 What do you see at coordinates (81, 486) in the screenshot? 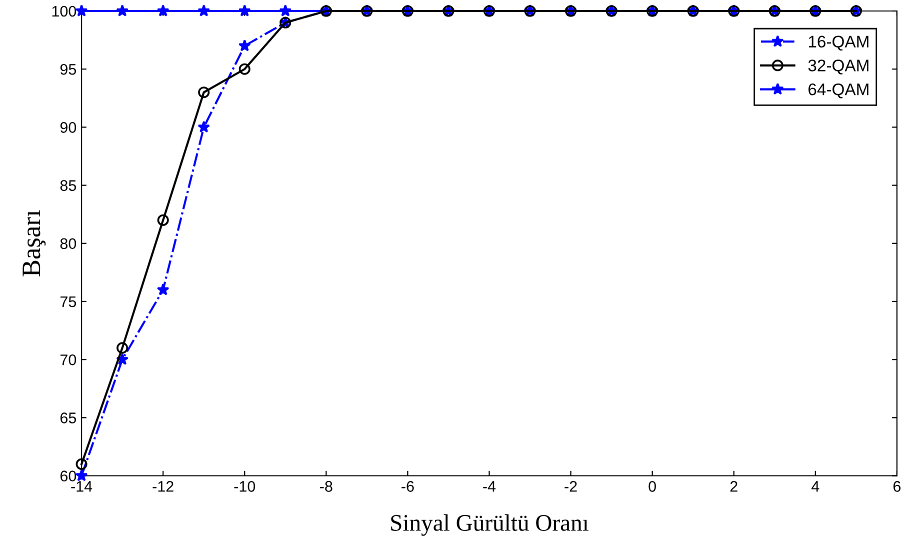
I see `x-tick-label: -14` at bounding box center [81, 486].